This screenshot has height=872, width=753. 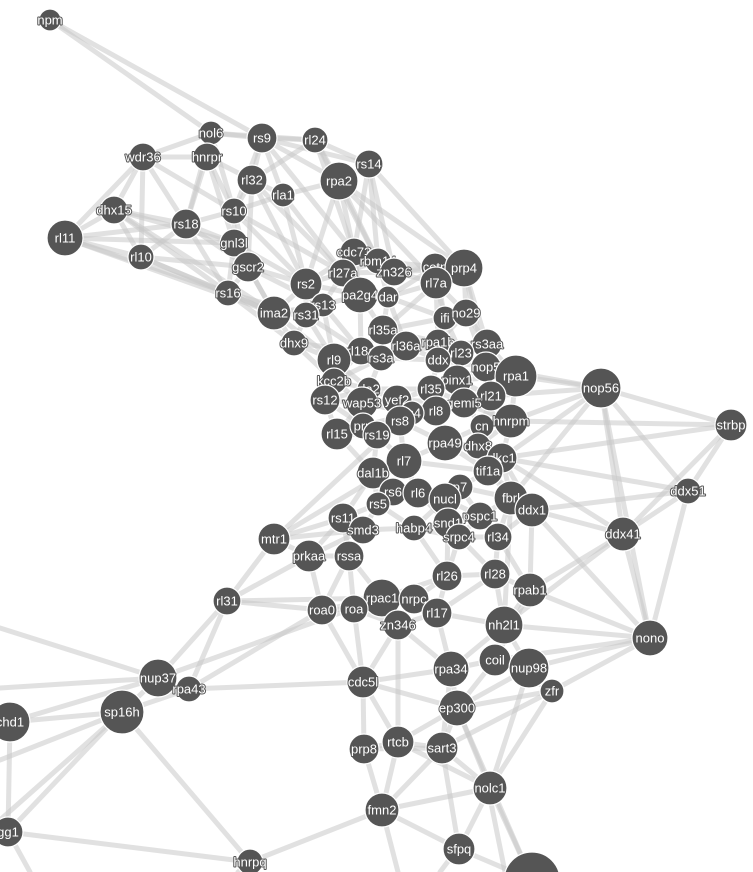 What do you see at coordinates (363, 530) in the screenshot?
I see `graph-node-smd3: smd3` at bounding box center [363, 530].